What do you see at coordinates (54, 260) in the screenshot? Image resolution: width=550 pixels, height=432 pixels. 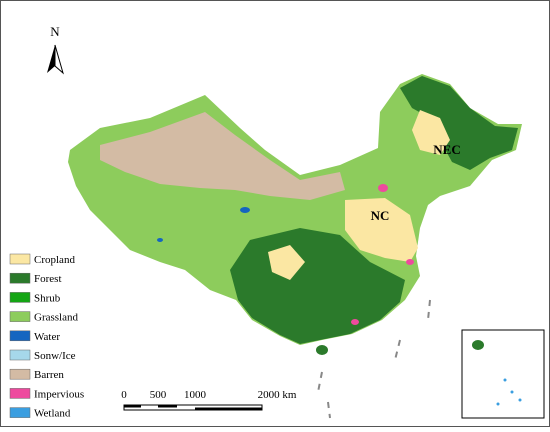 I see `legend-label: Cropland` at bounding box center [54, 260].